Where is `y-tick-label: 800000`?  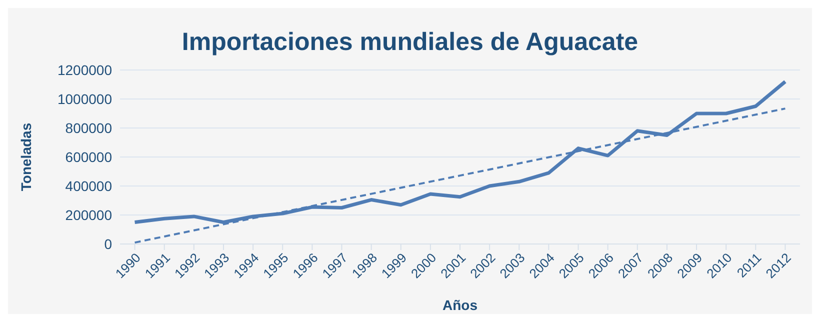 y-tick-label: 800000 is located at coordinates (88, 128).